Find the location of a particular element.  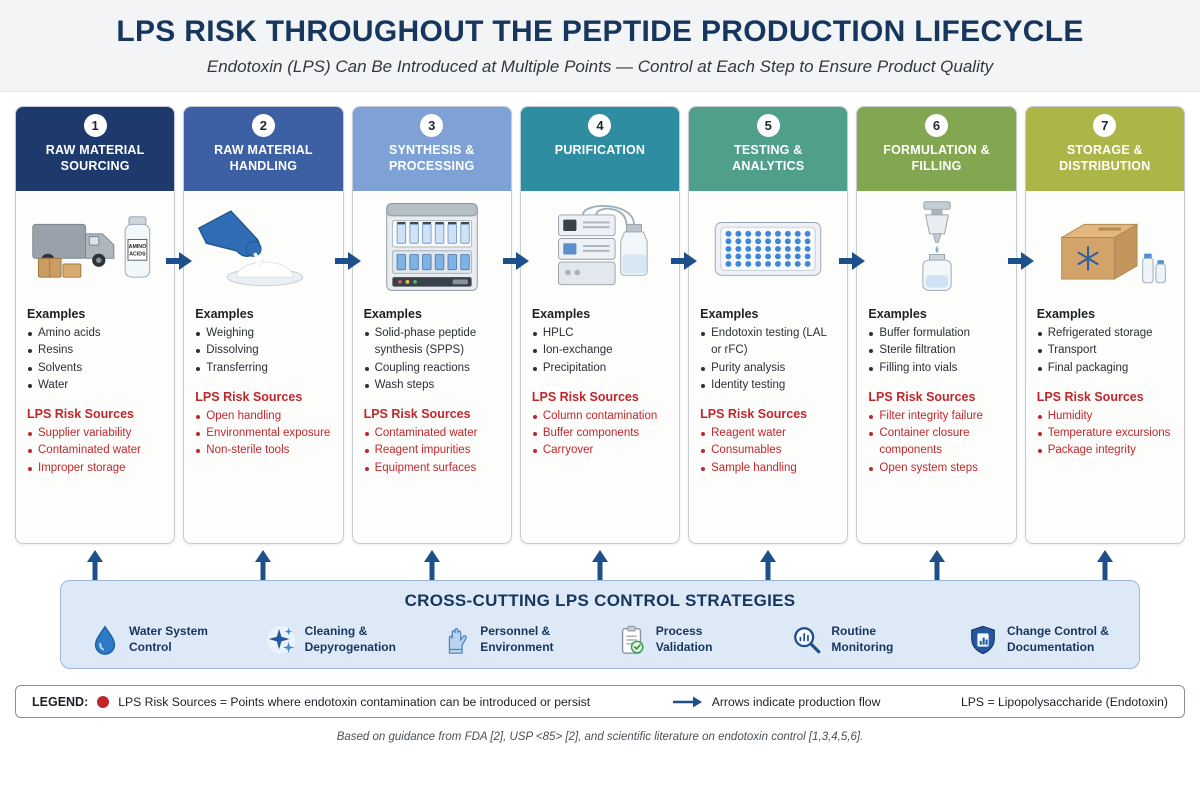

risk-item: Filter integrity failure is located at coordinates (936, 416).